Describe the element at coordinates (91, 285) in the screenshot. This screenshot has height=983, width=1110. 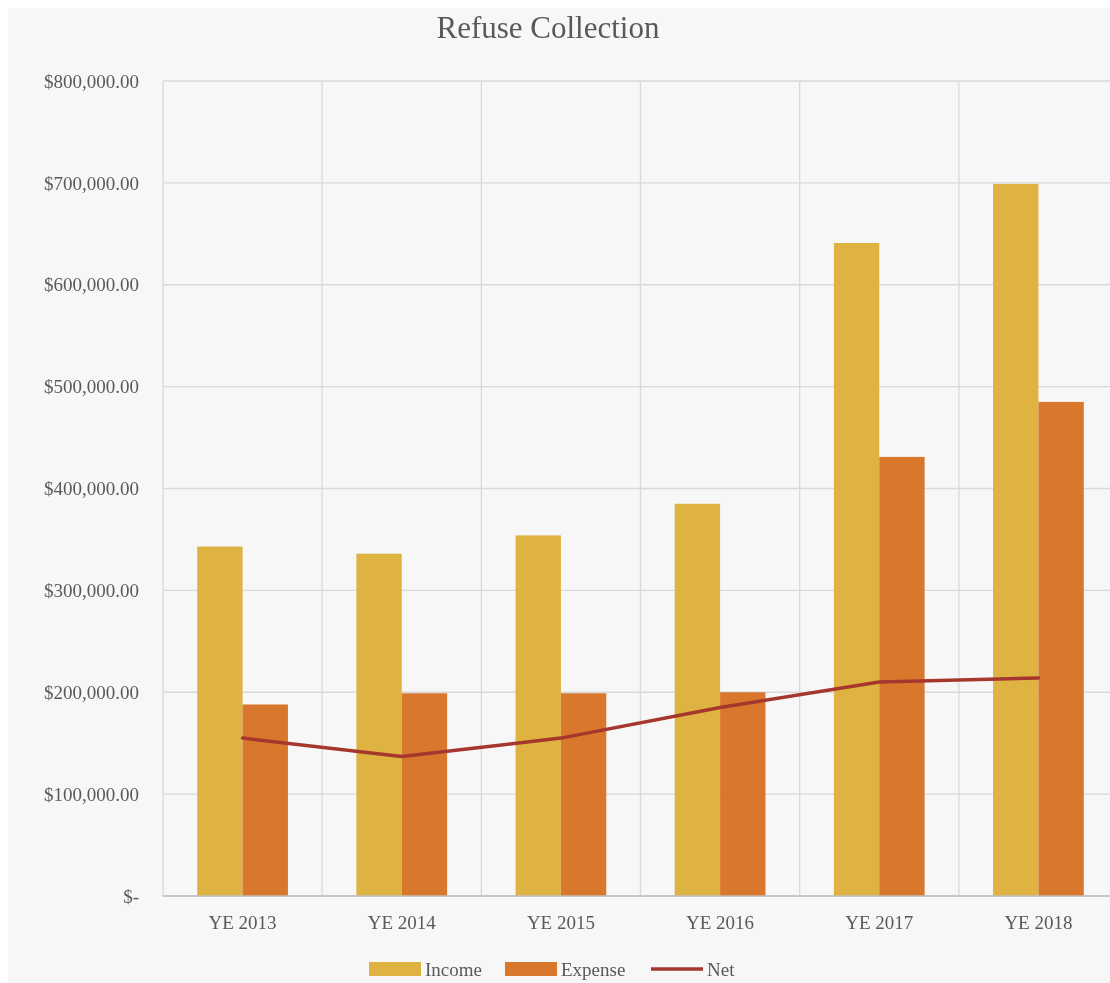
I see `y-tick-label: $600,000.00` at that location.